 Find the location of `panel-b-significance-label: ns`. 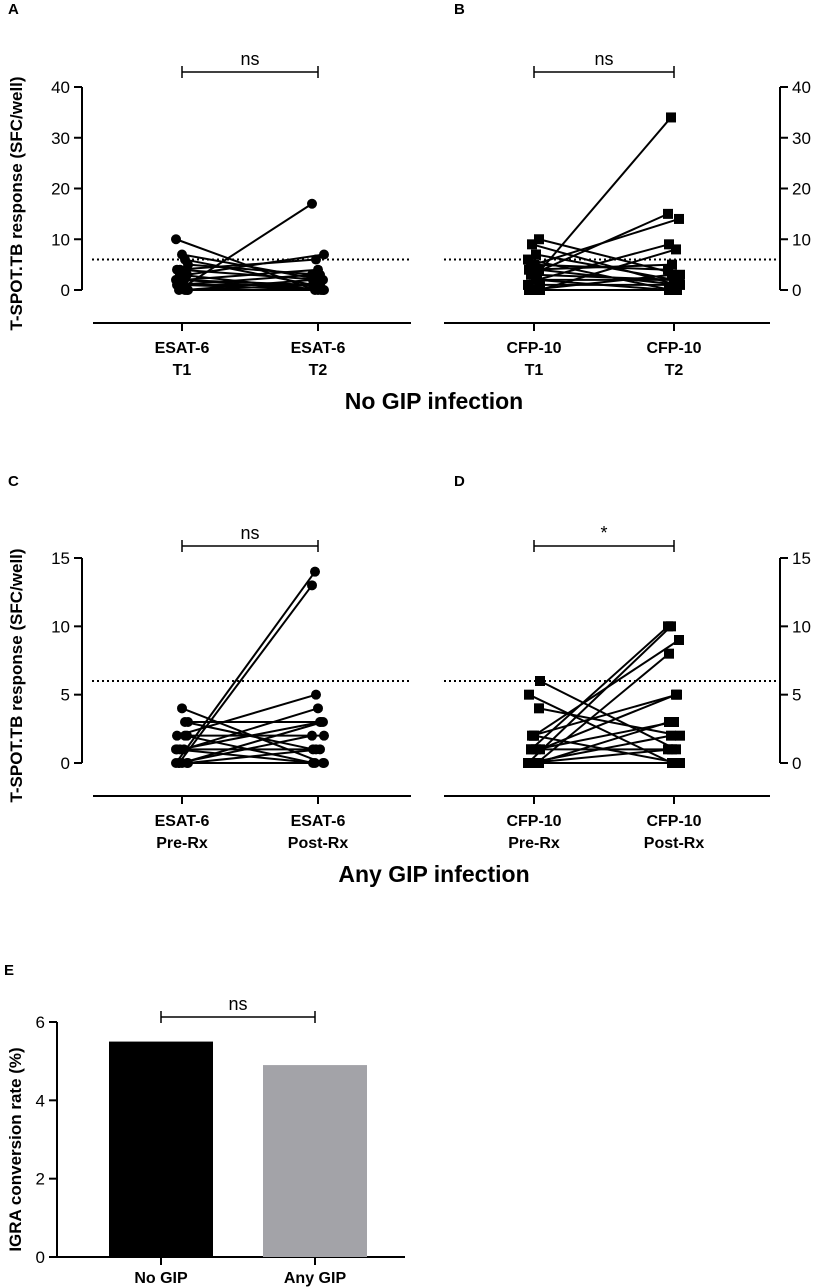

panel-b-significance-label: ns is located at coordinates (603, 59).